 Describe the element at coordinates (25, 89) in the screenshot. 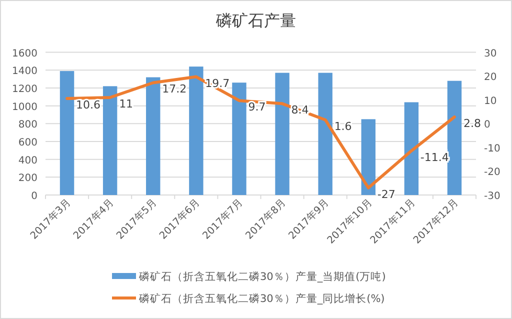

I see `y-tick-label: 1200` at that location.